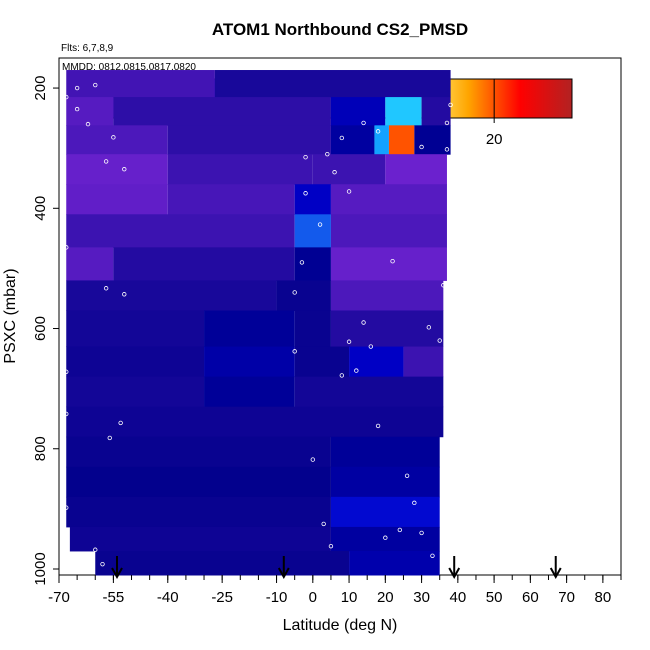 The width and height of the screenshot is (650, 650). Describe the element at coordinates (277, 597) in the screenshot. I see `x-tick-label: -10` at that location.